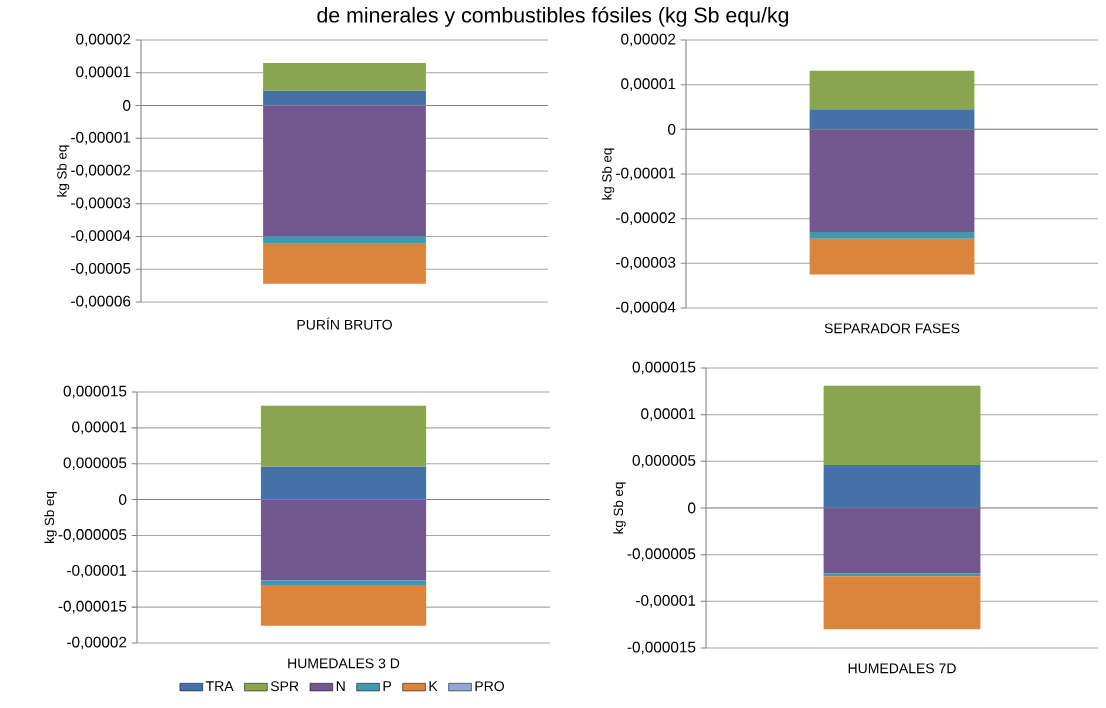 This screenshot has height=708, width=1106. What do you see at coordinates (284, 686) in the screenshot?
I see `legend-label: SPR` at bounding box center [284, 686].